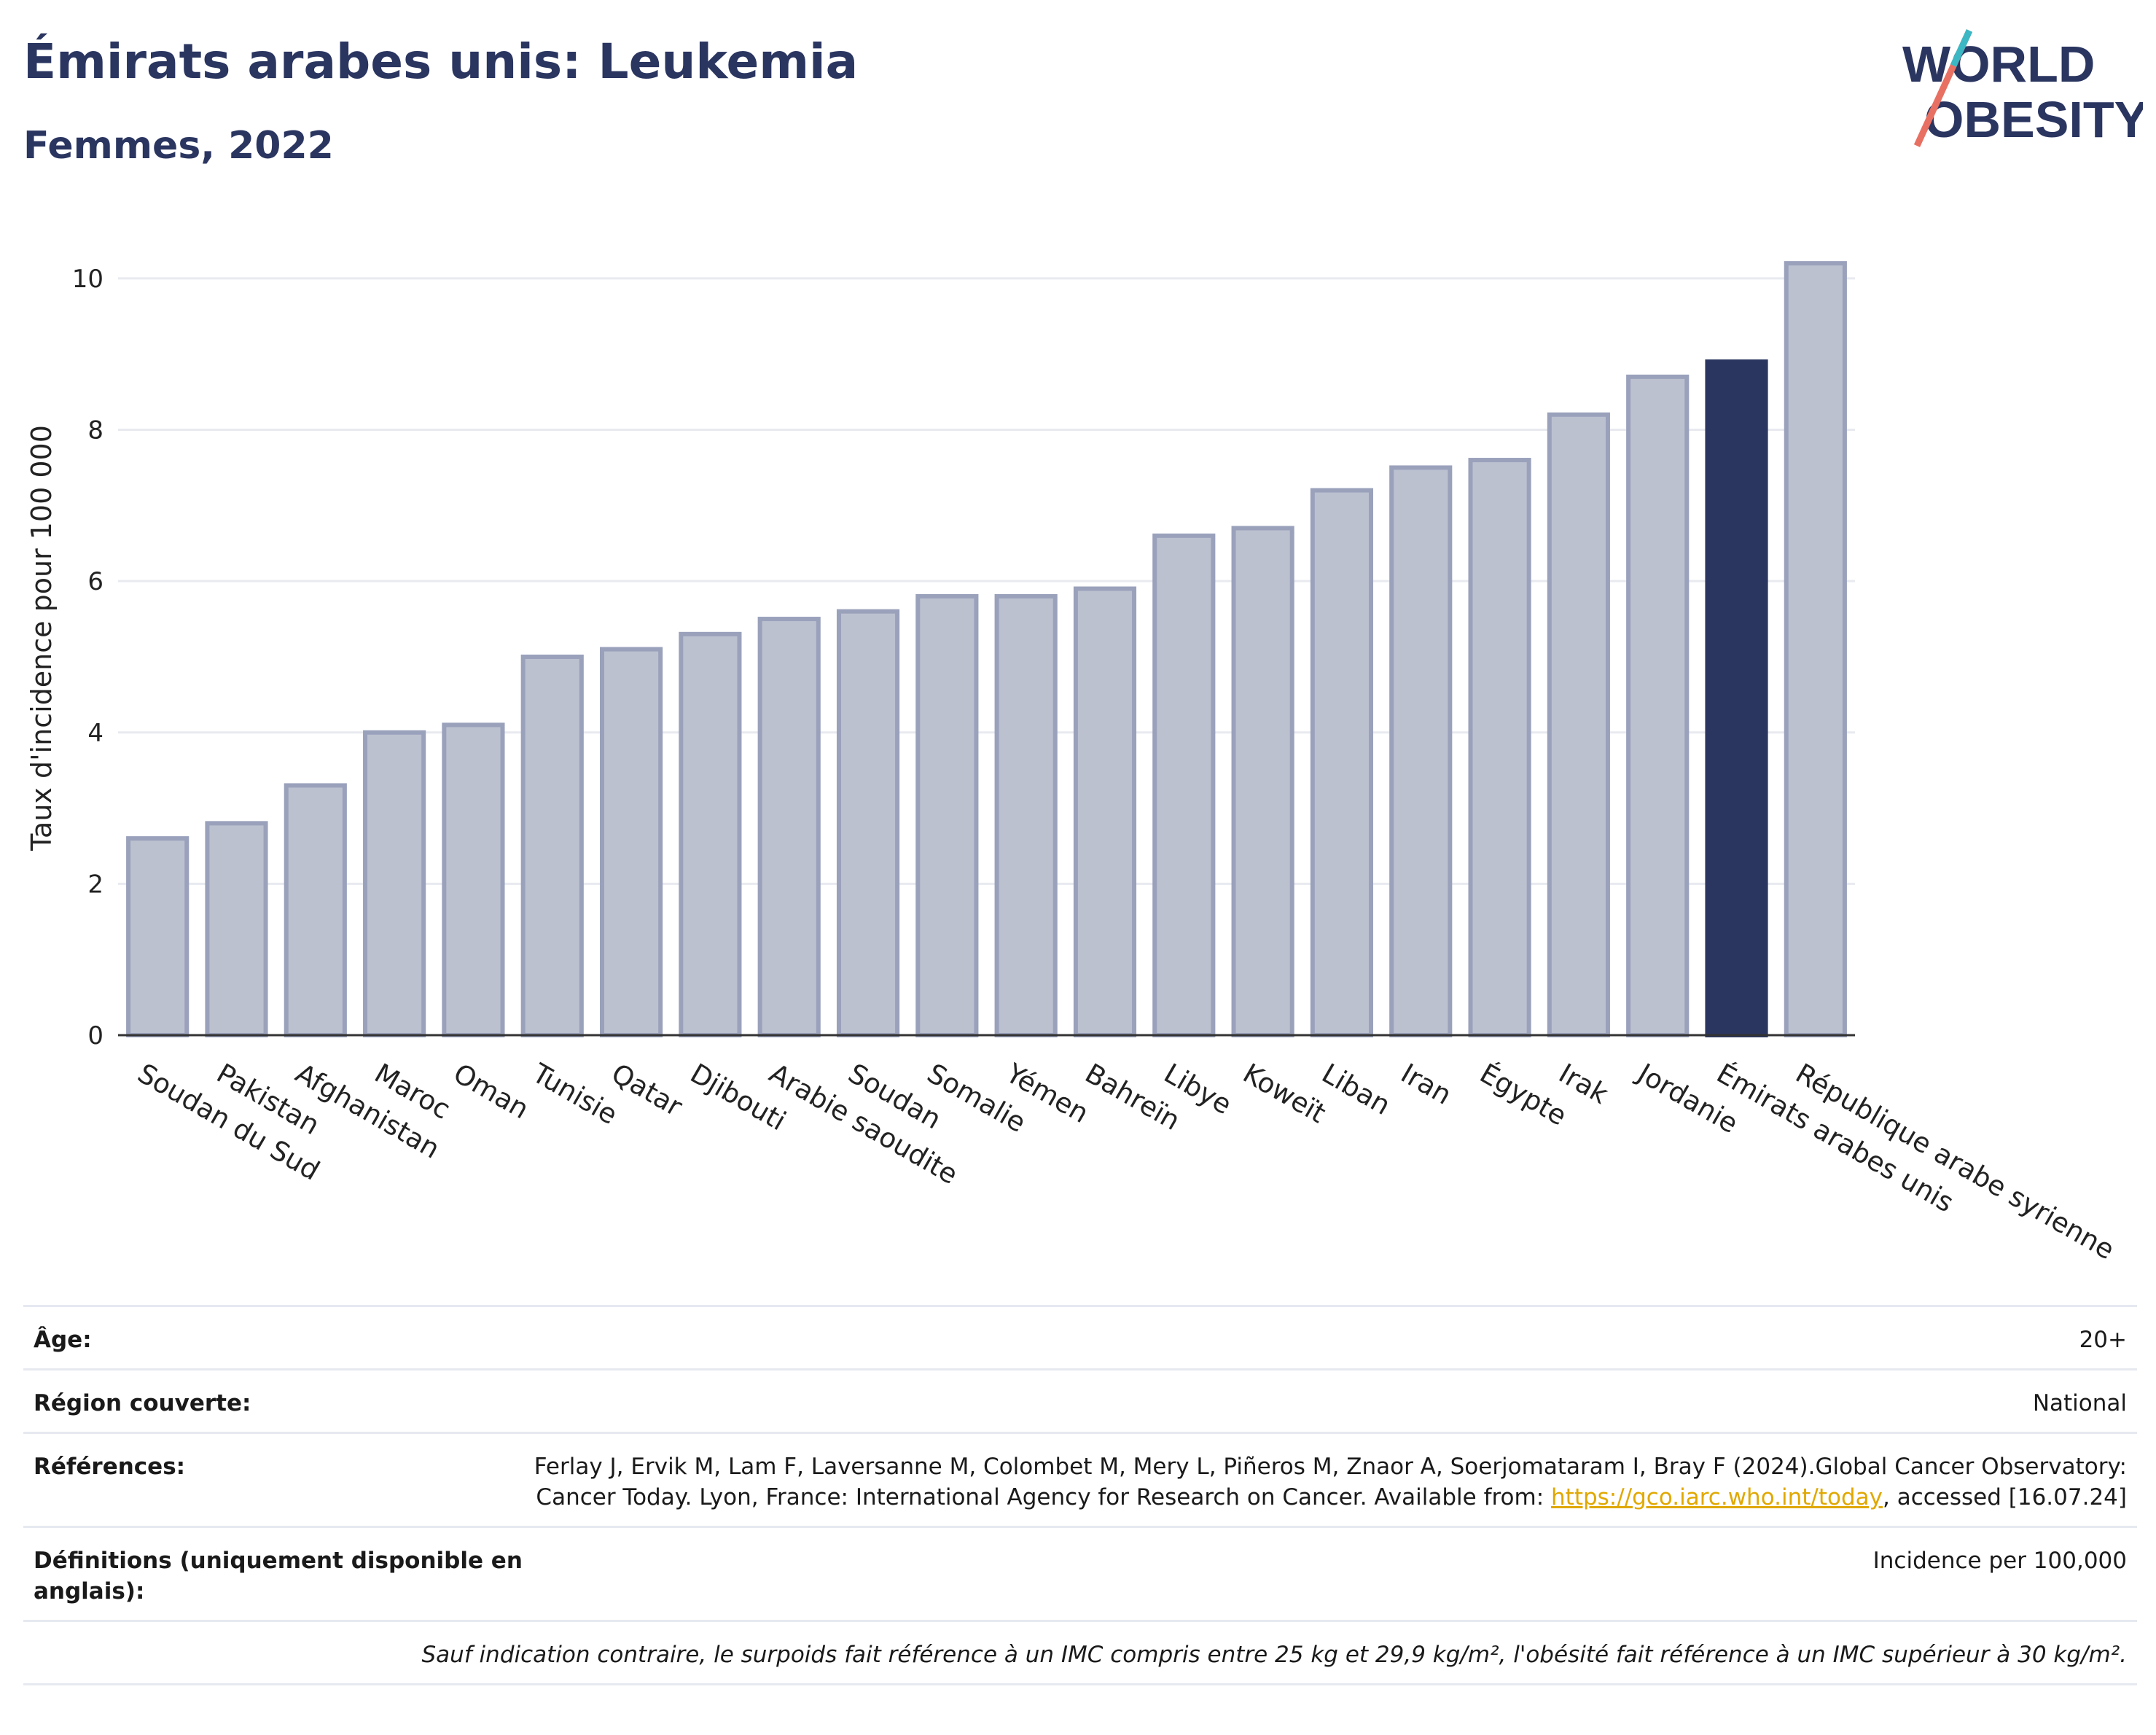  Describe the element at coordinates (2080, 1403) in the screenshot. I see `region-value: National` at that location.